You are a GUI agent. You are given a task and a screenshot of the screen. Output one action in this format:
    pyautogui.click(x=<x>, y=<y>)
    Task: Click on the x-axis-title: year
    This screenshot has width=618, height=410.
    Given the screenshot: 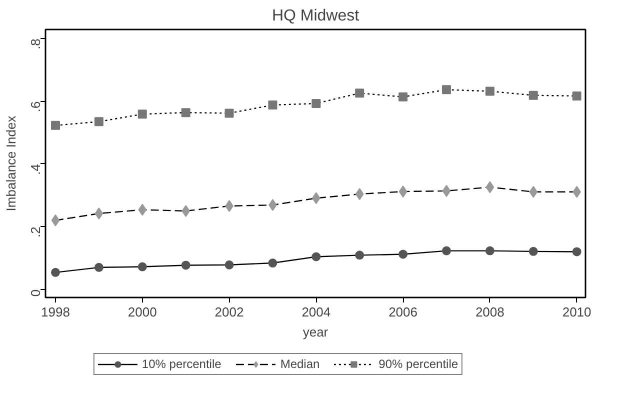 What is the action you would take?
    pyautogui.click(x=315, y=332)
    